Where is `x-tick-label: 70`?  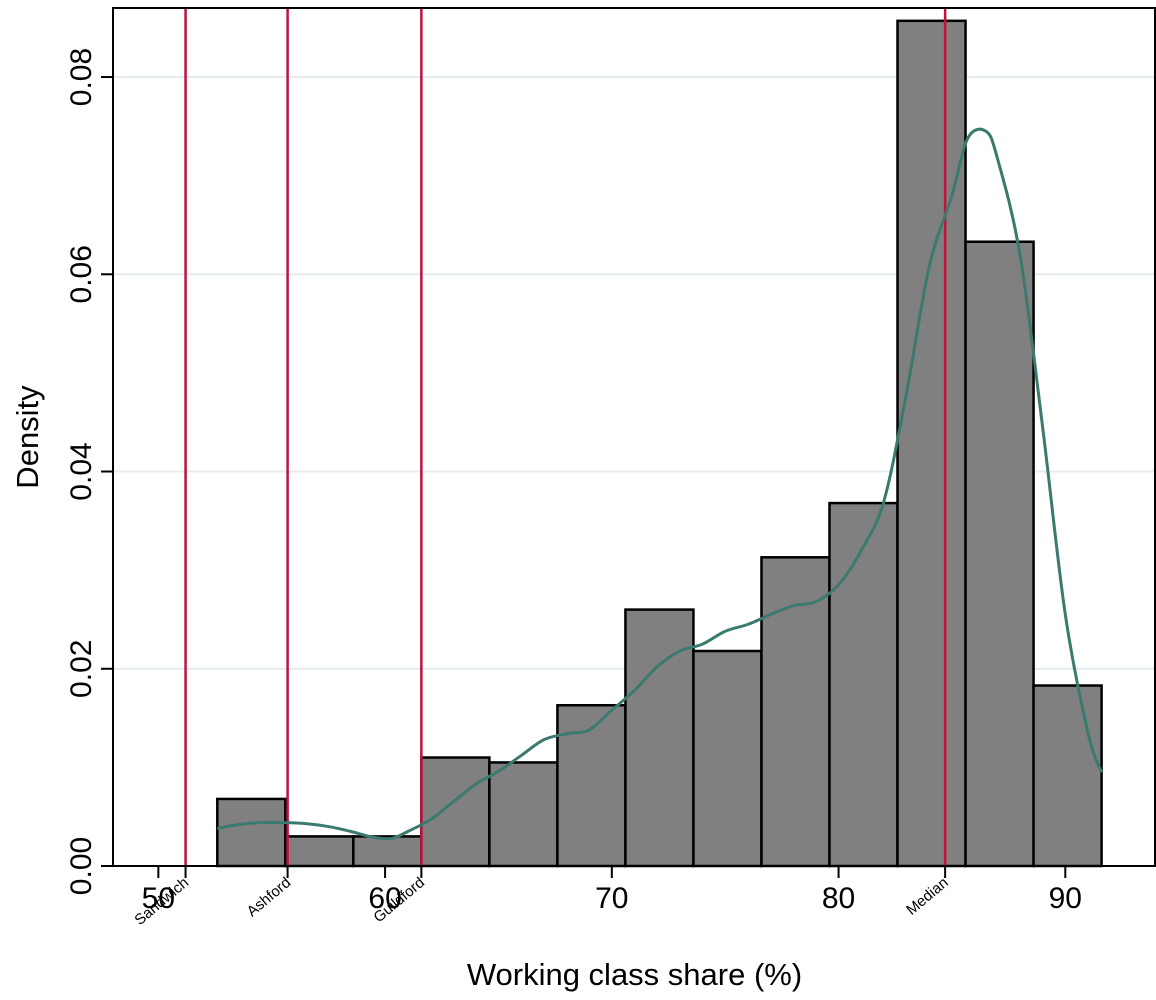 x-tick-label: 70 is located at coordinates (611, 898).